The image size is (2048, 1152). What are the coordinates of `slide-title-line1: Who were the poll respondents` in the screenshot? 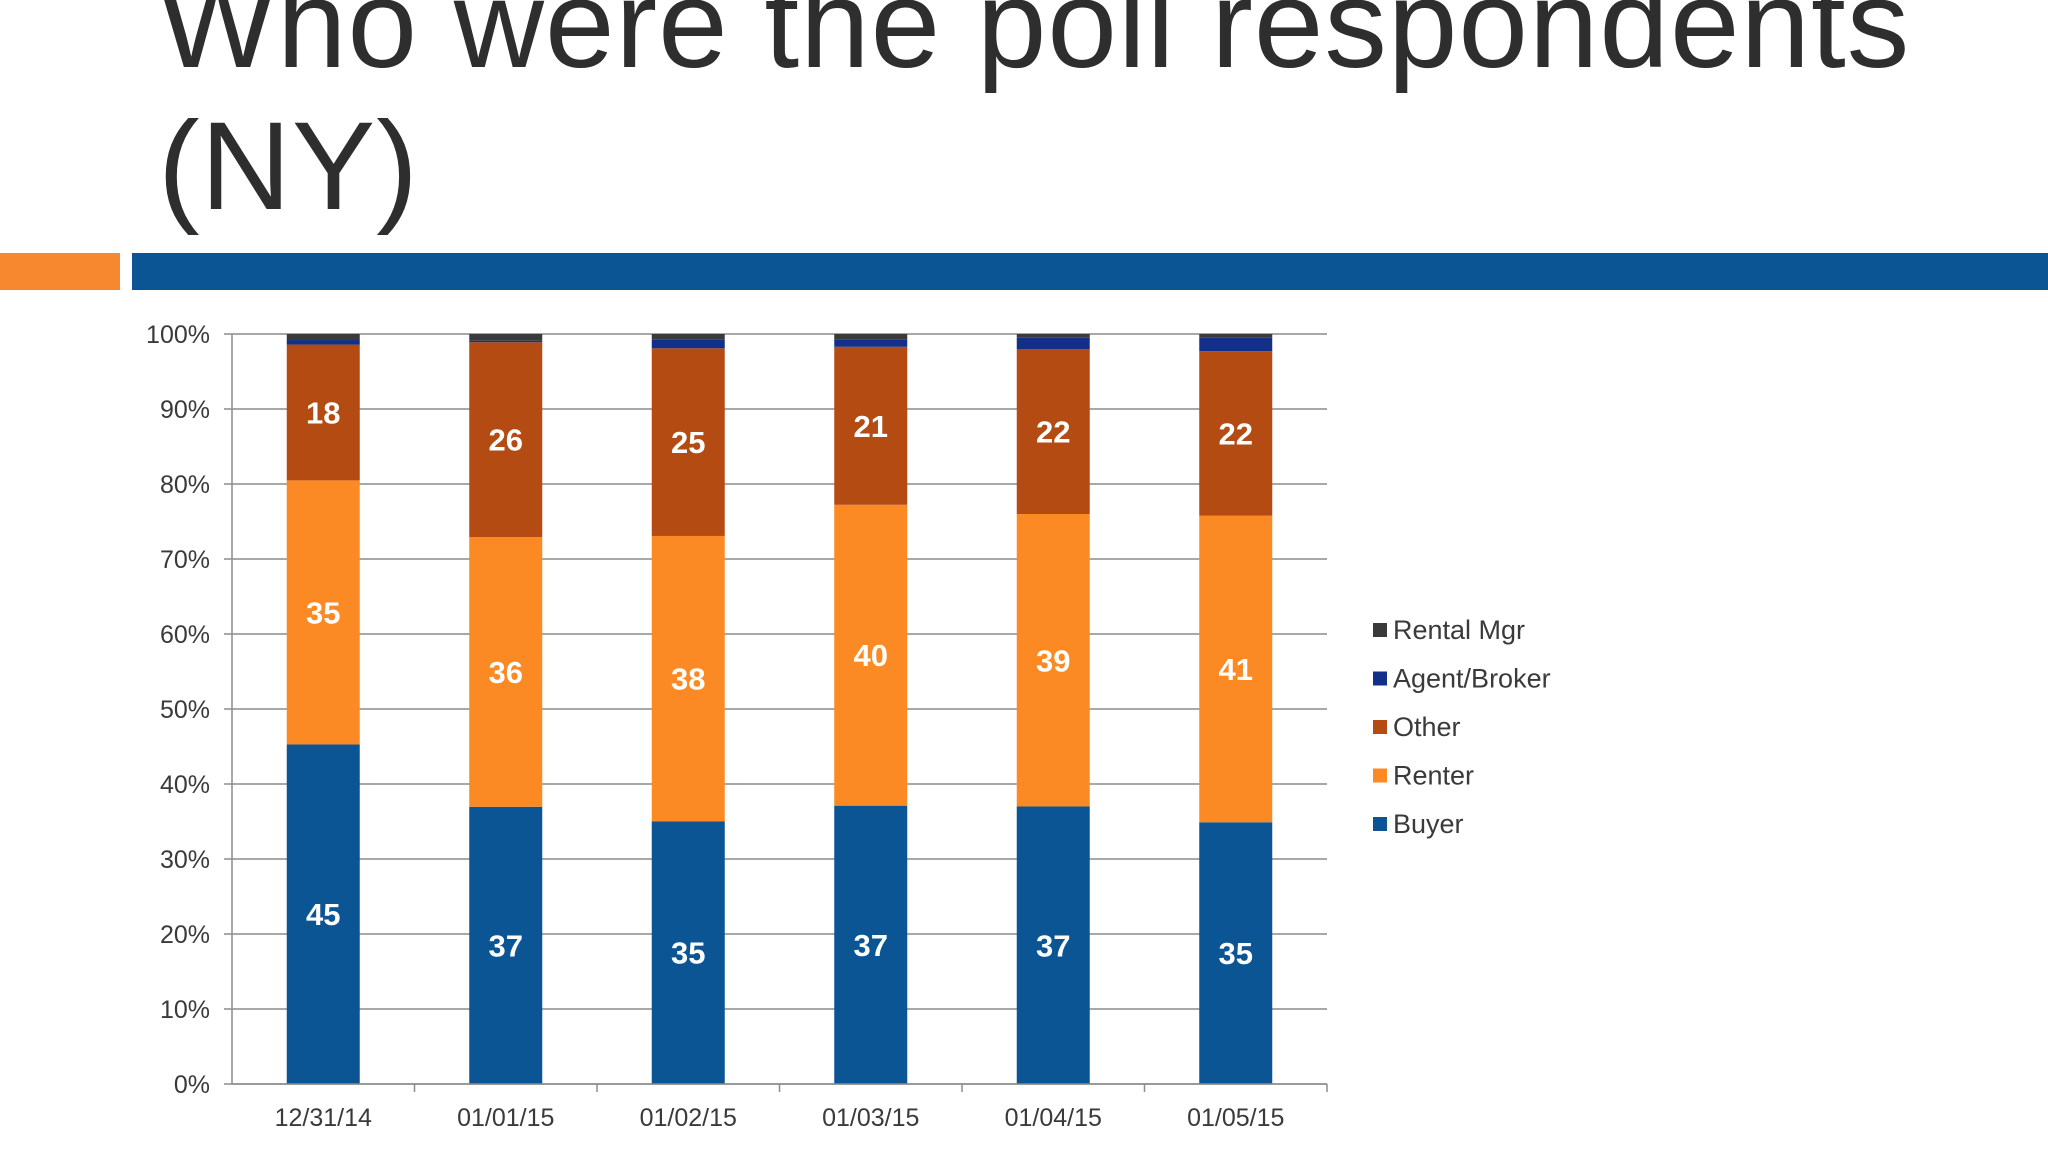 It's located at (1034, 47).